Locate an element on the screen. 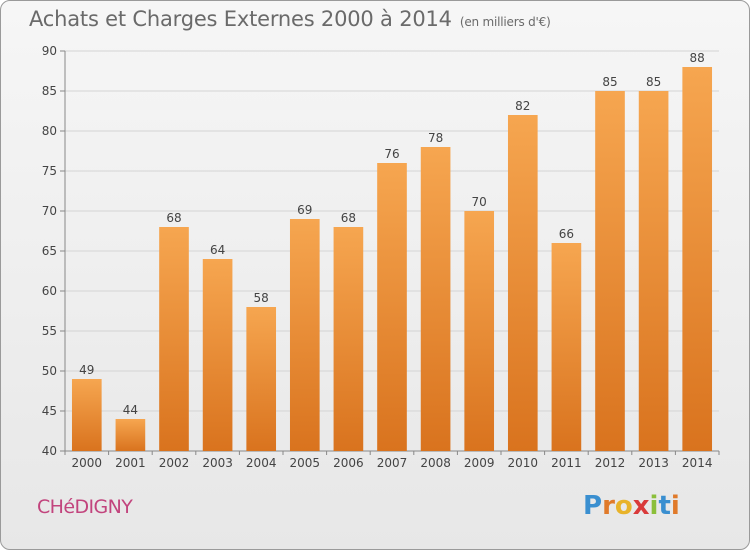 This screenshot has width=750, height=550. y-tick-label: 75 is located at coordinates (49, 171).